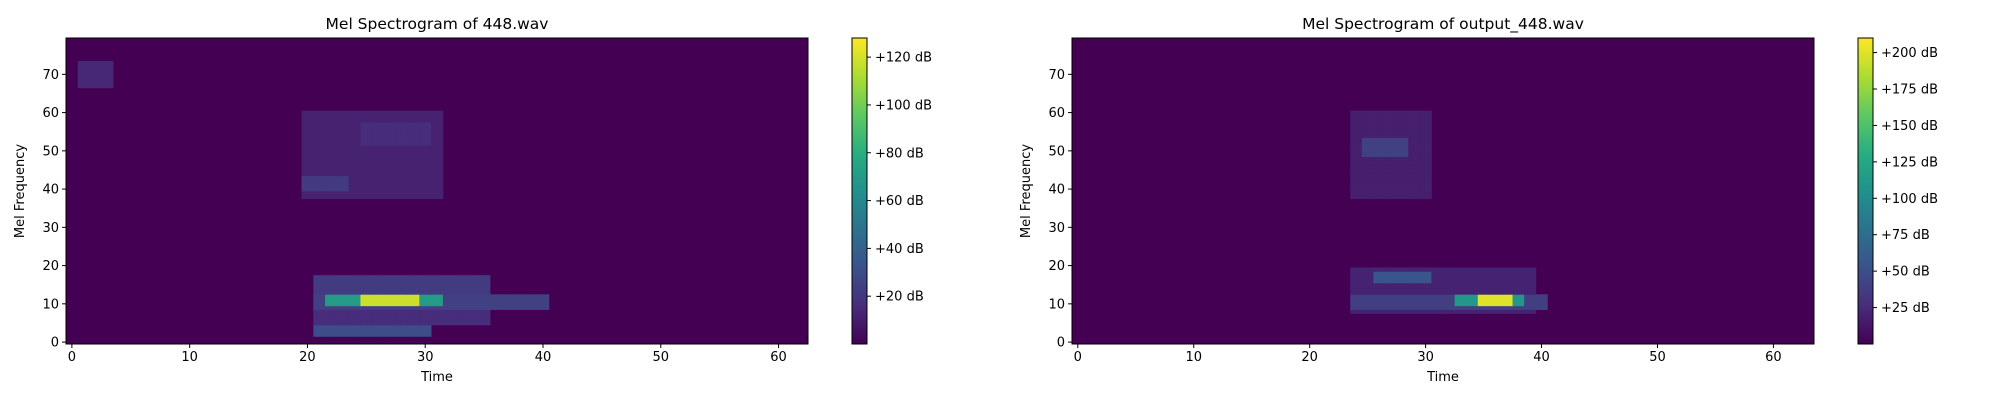 The width and height of the screenshot is (2000, 404). I want to click on x-tick-label: 0, so click(1078, 357).